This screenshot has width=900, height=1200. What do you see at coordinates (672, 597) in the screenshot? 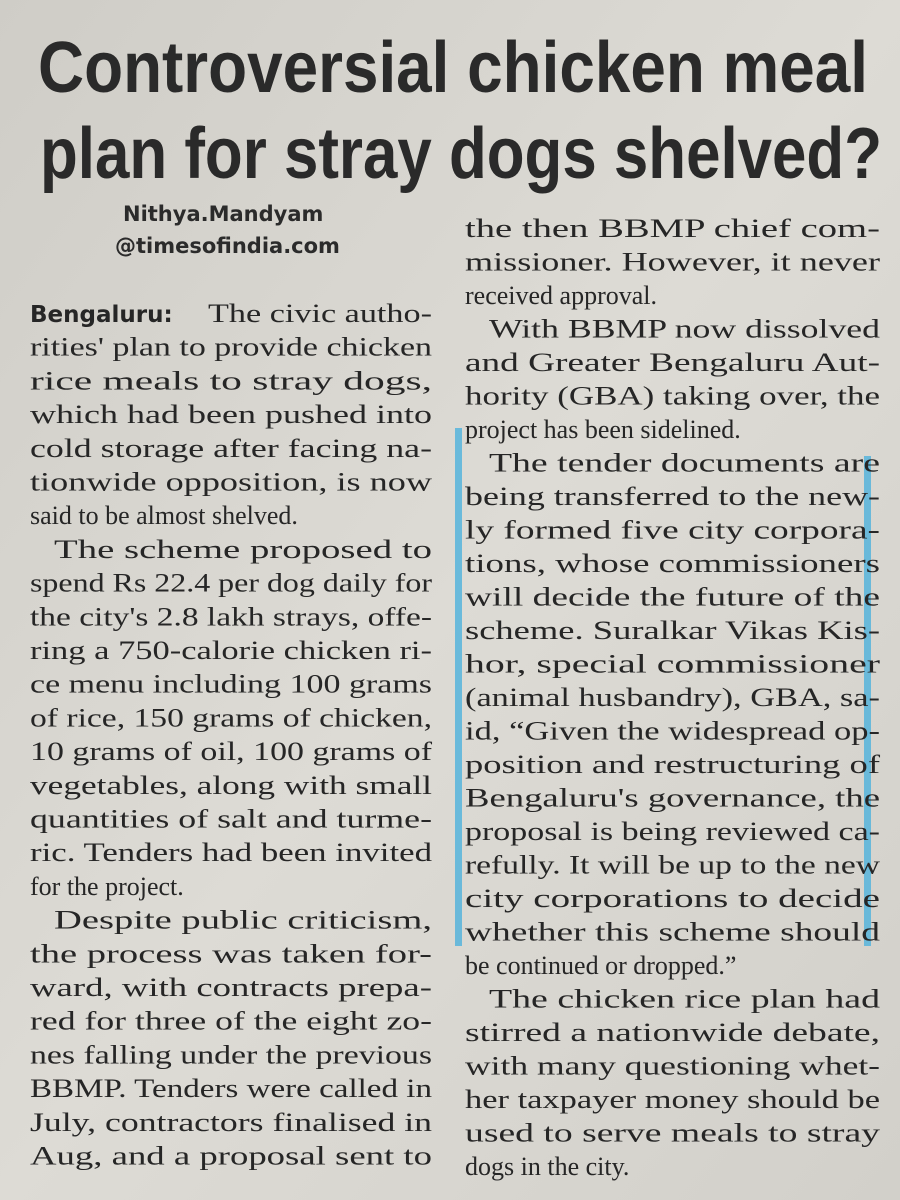
I see `article-line: will decide the future of the` at bounding box center [672, 597].